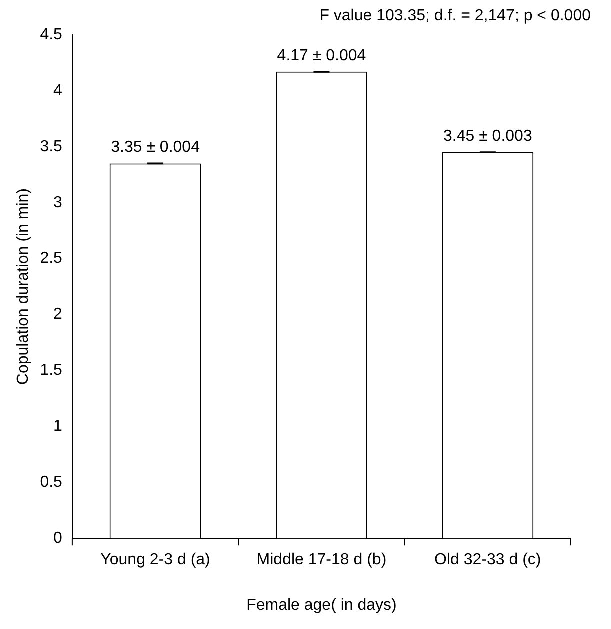 This screenshot has width=611, height=629. Describe the element at coordinates (488, 560) in the screenshot. I see `x-tick-label: Old 32-33 d (c)` at that location.